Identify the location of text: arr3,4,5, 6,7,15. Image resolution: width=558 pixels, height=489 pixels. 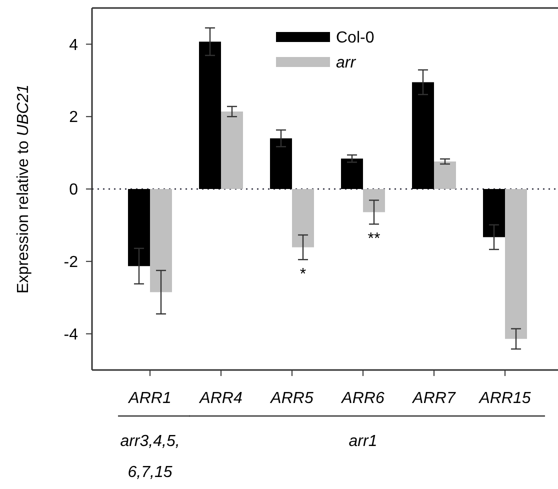
(150, 457).